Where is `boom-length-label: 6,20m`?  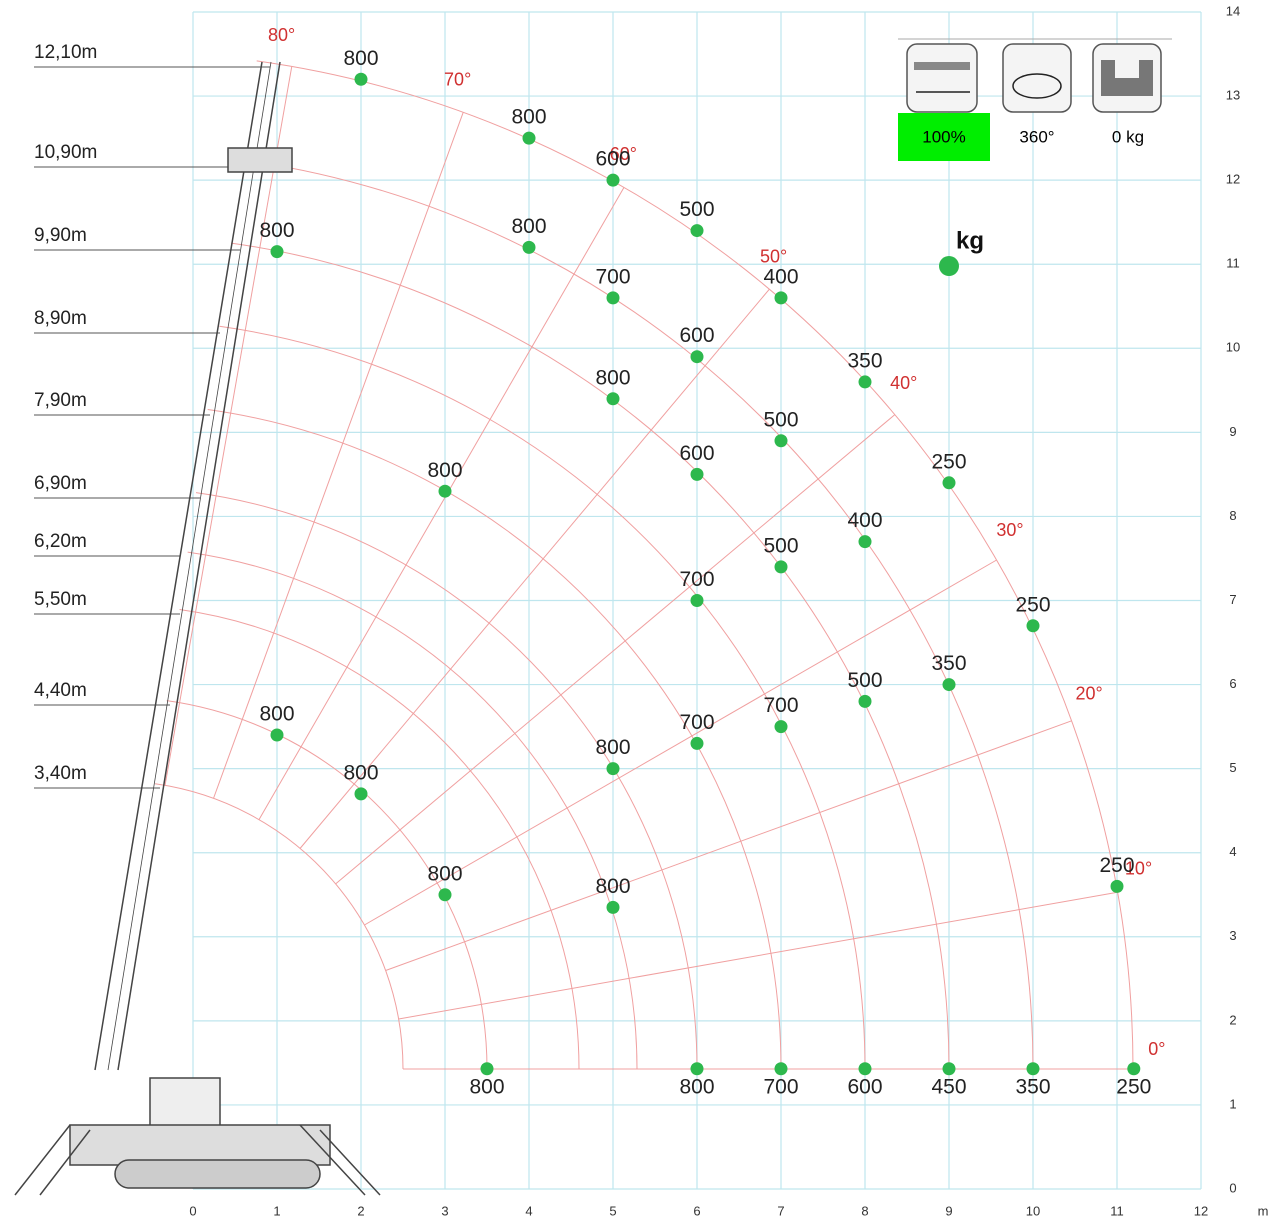
boom-length-label: 6,20m is located at coordinates (60, 541).